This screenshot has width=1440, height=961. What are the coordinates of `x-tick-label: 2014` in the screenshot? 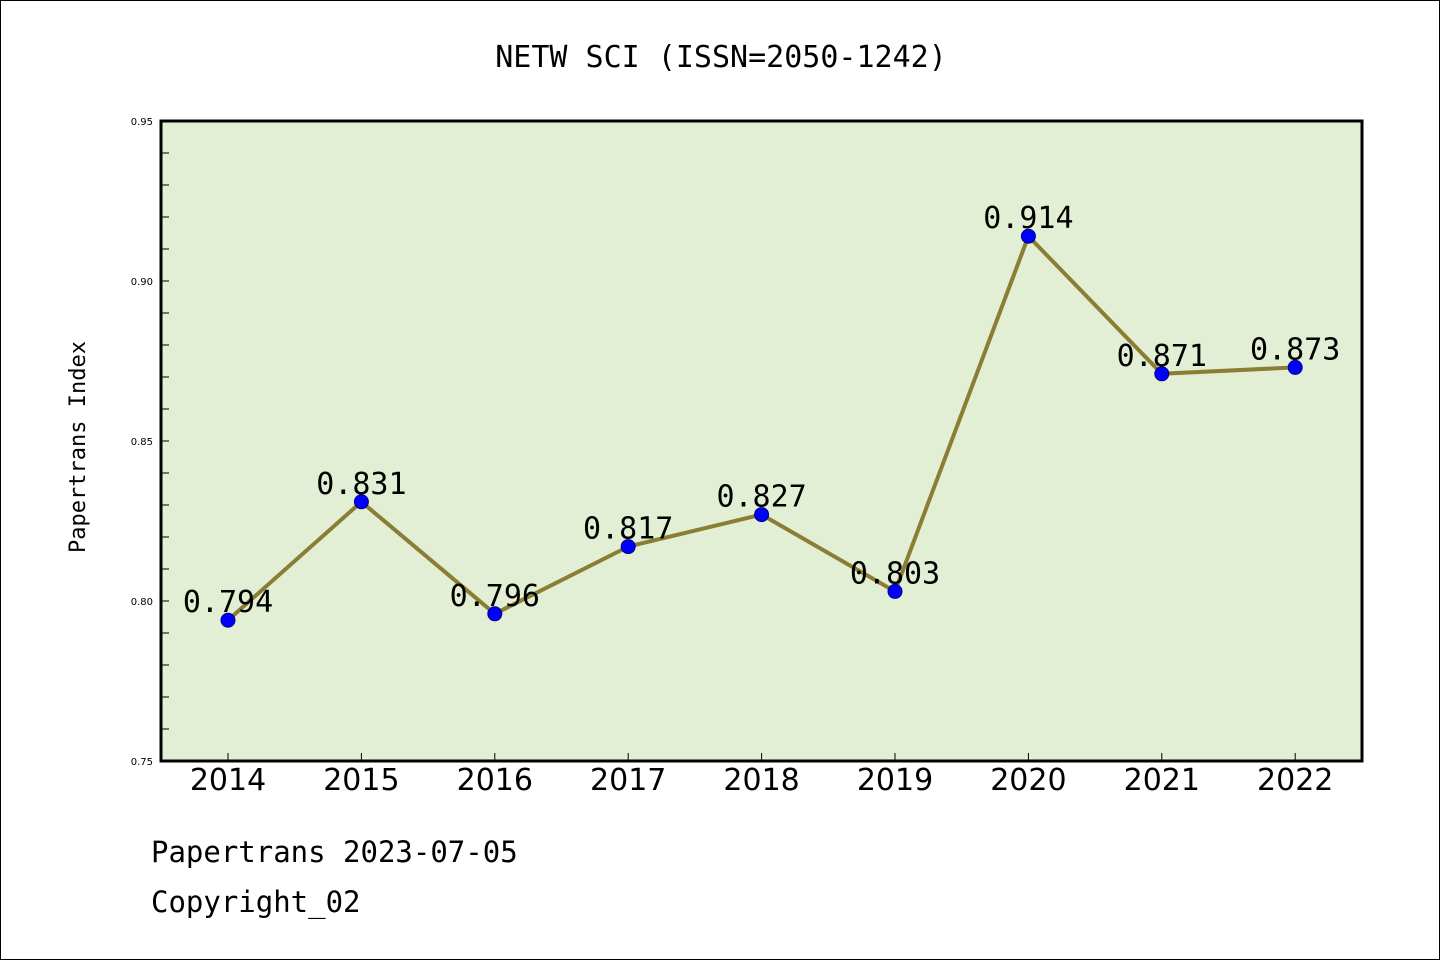 It's located at (228, 780).